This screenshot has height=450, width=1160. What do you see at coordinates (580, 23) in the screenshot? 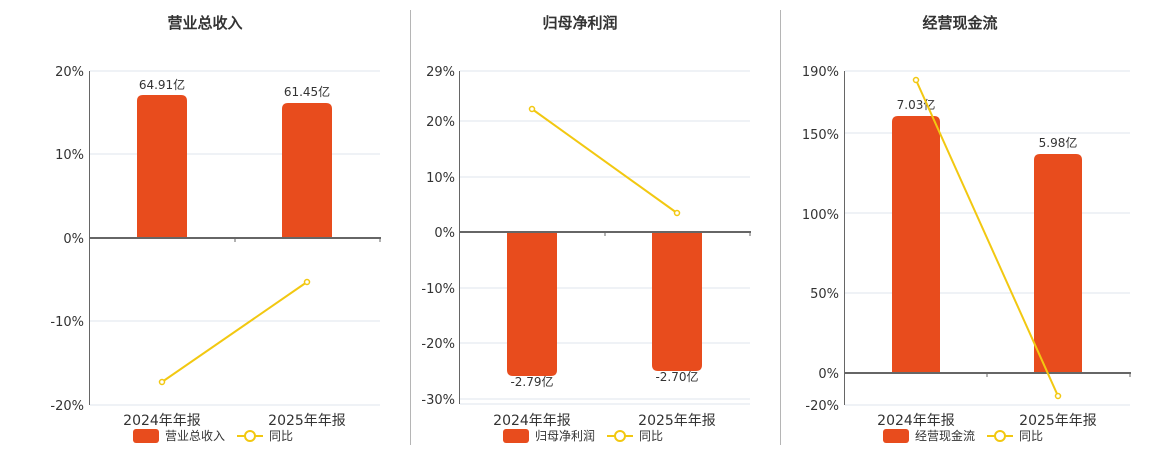
I see `chart-title: 归母净利润` at bounding box center [580, 23].